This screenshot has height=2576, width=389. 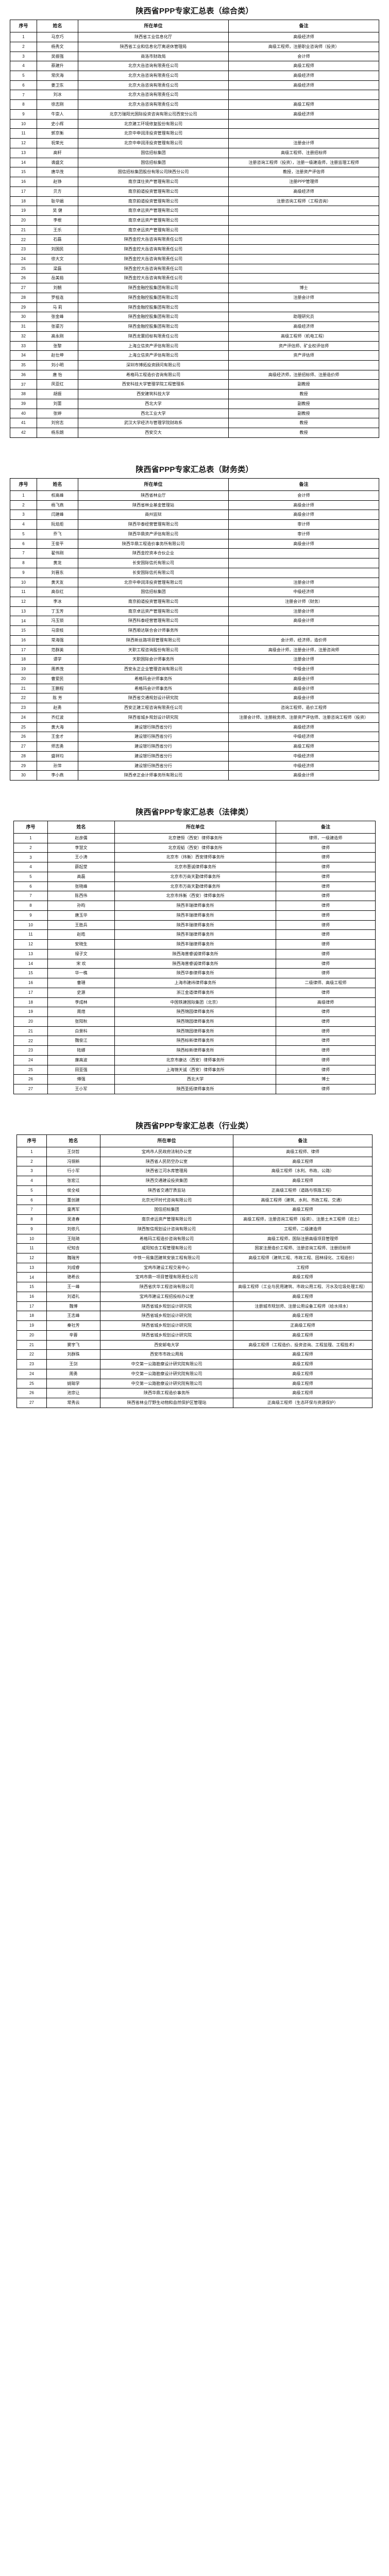 I want to click on cell-name: 权高峰, so click(x=58, y=495).